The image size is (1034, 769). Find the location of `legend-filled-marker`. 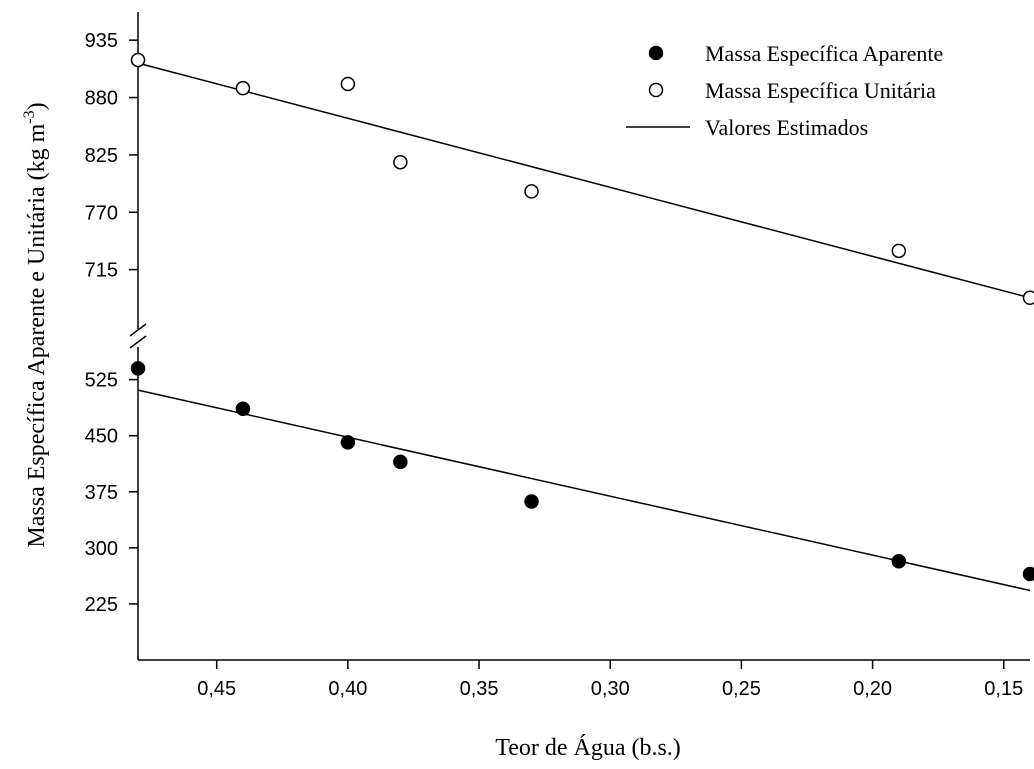

legend-filled-marker is located at coordinates (656, 53).